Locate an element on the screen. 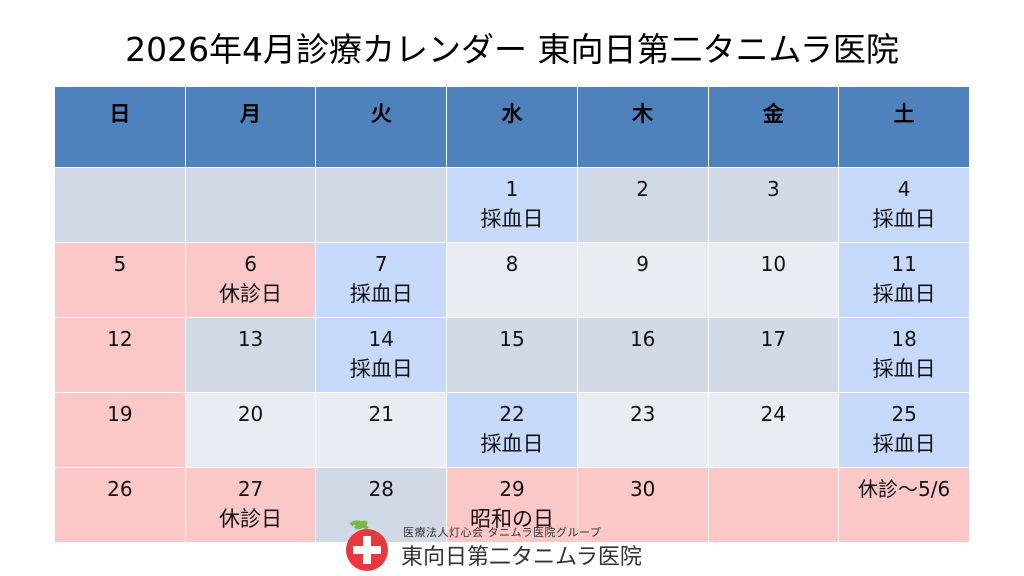 This screenshot has width=1024, height=576. day-number: 18 is located at coordinates (904, 339).